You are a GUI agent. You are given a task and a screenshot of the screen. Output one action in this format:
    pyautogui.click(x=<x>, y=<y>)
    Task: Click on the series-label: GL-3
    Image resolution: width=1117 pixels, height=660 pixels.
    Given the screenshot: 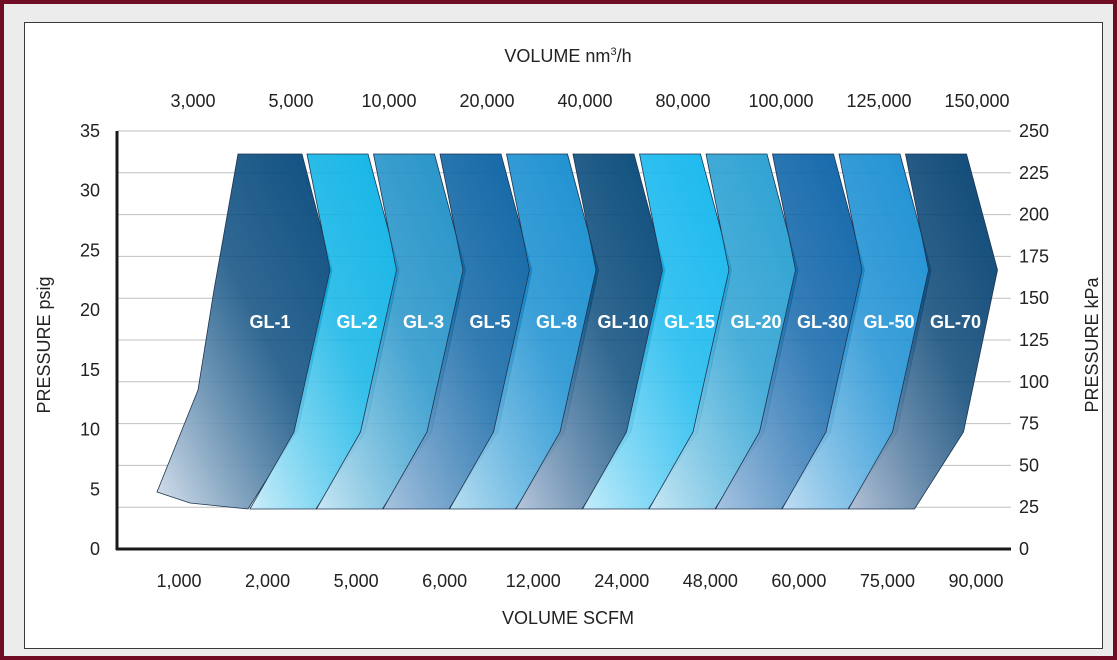 What is the action you would take?
    pyautogui.click(x=423, y=322)
    